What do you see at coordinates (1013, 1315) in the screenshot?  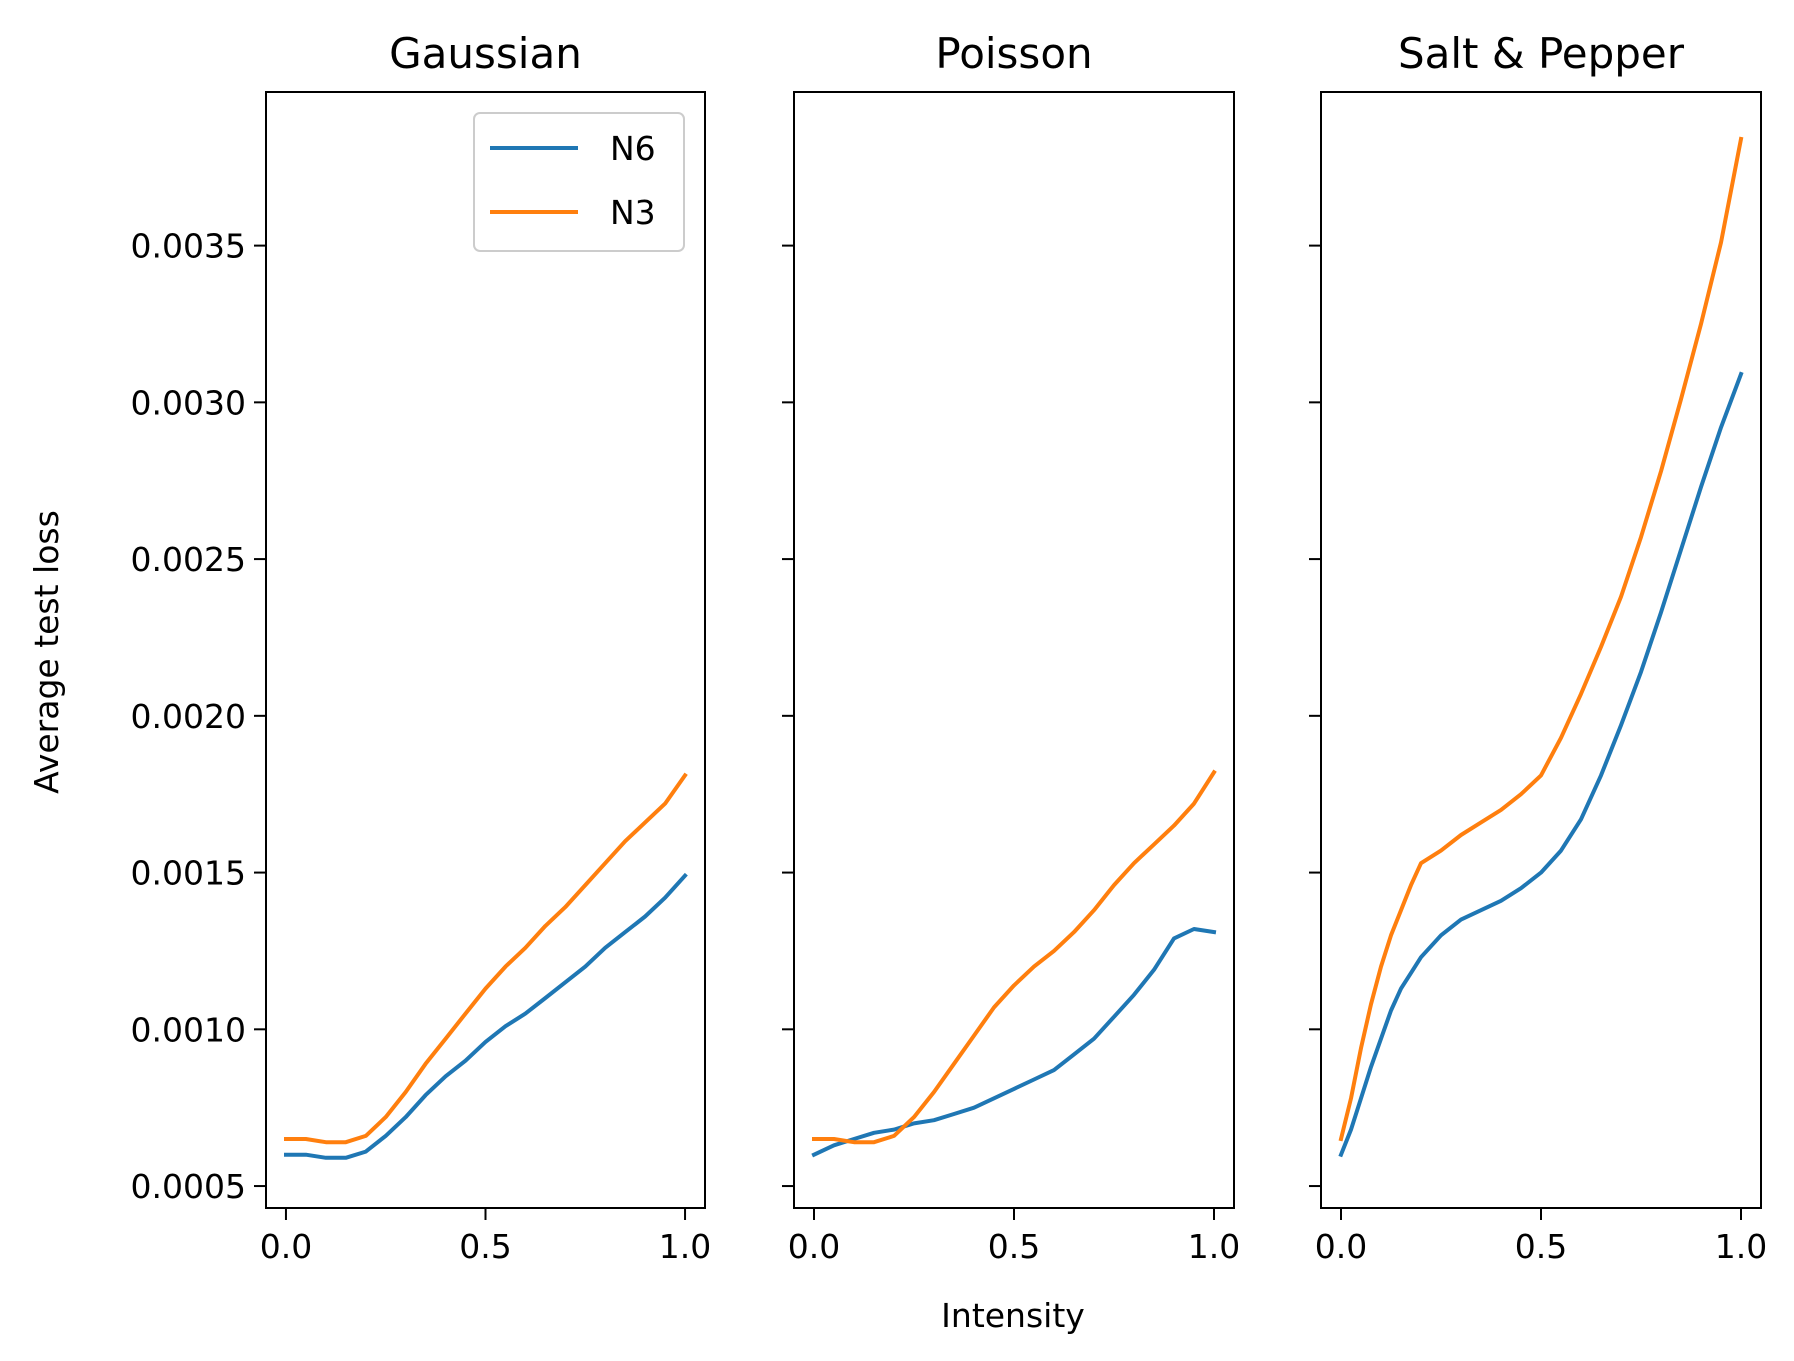 I see `x-axis-label: Intensity` at bounding box center [1013, 1315].